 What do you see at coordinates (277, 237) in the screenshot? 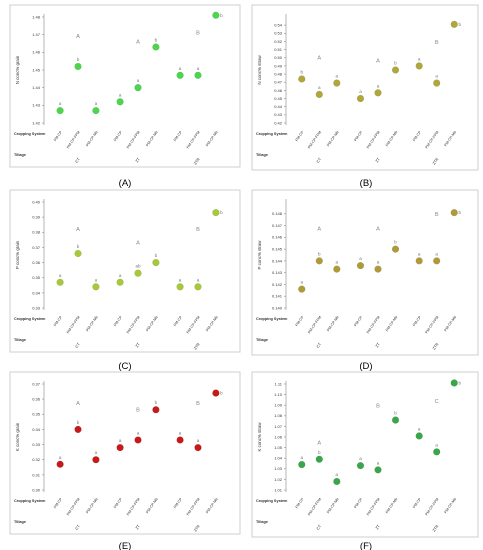
I see `y-tick-label: 0.146` at bounding box center [277, 237].